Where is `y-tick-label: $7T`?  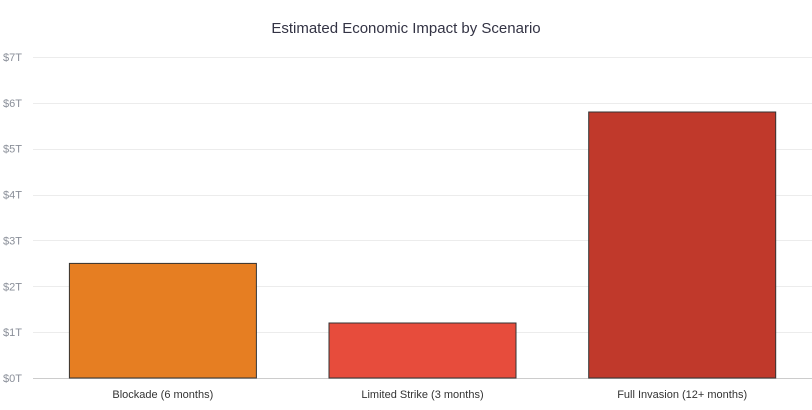 y-tick-label: $7T is located at coordinates (12, 58).